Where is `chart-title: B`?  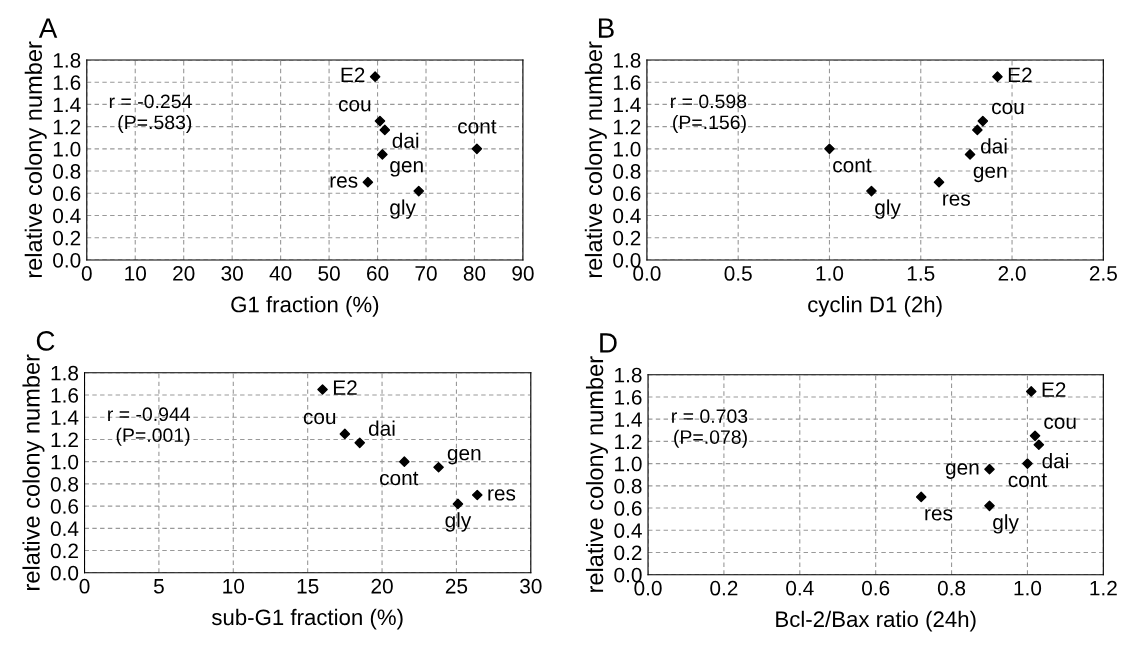 chart-title: B is located at coordinates (606, 28).